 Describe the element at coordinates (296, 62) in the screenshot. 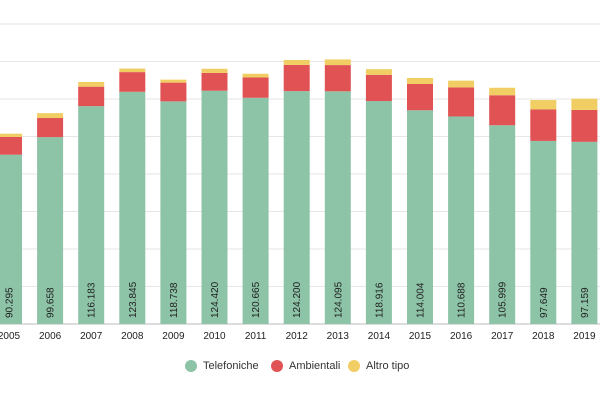

I see `bar-altro-tipo-2012` at that location.